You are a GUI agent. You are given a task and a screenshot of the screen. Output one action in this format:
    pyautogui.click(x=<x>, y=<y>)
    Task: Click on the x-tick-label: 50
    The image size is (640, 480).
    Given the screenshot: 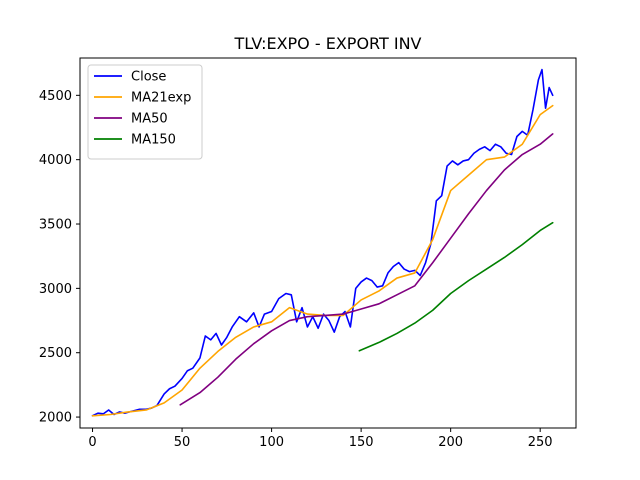 What is the action you would take?
    pyautogui.click(x=182, y=442)
    